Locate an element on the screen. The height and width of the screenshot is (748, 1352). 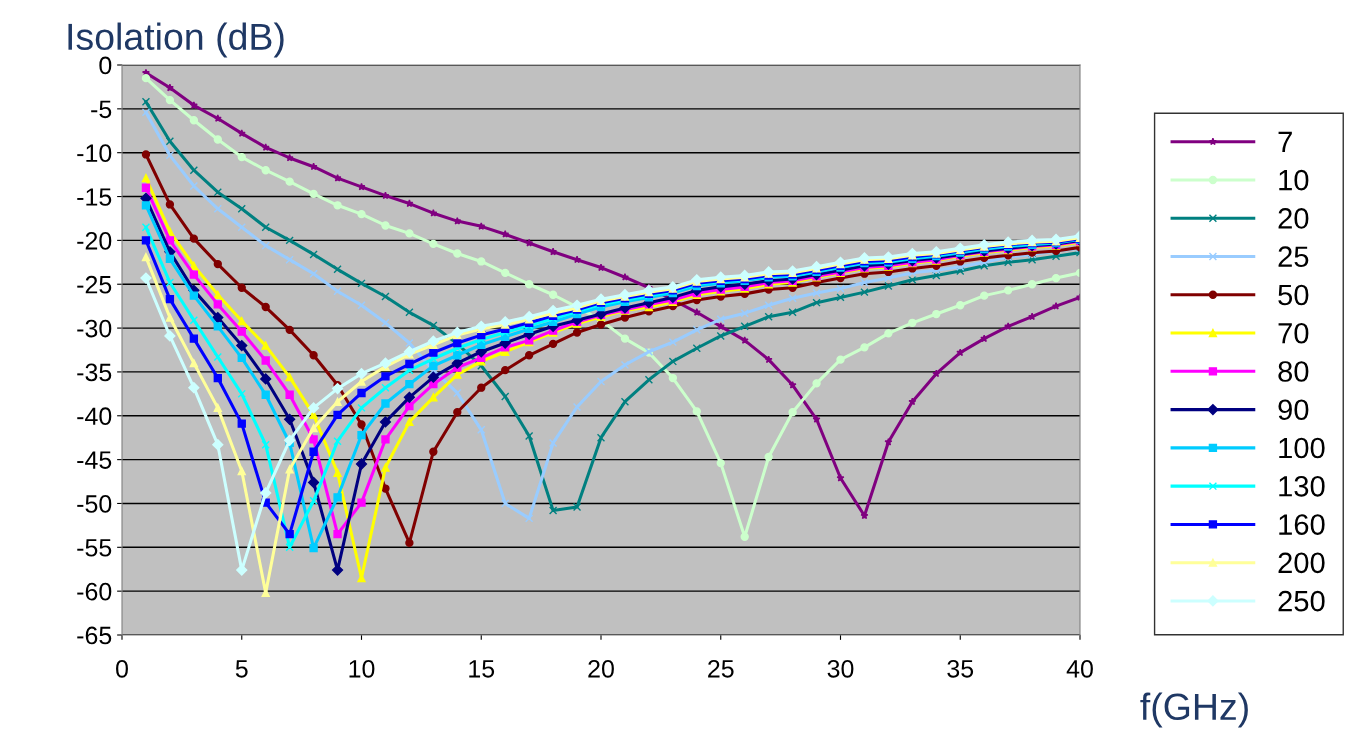
x-tick-label: 20 is located at coordinates (601, 668).